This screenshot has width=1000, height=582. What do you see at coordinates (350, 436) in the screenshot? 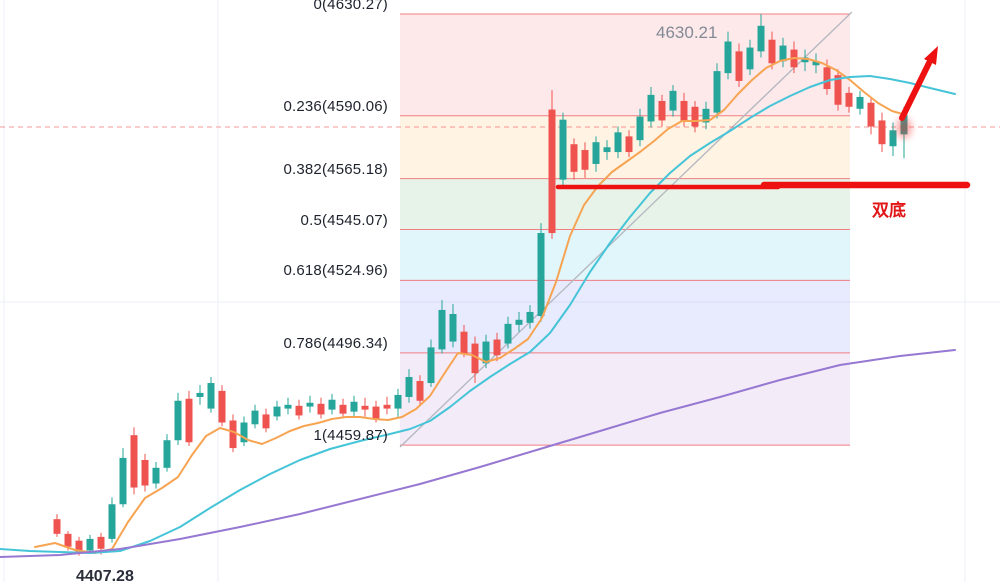
I see `fib-level-label: 1(4459.87)` at bounding box center [350, 436].